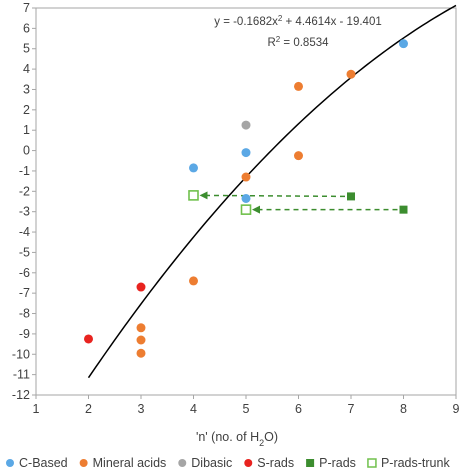 This screenshot has width=474, height=474. I want to click on legend-item-dibasic: Dibasic, so click(205, 463).